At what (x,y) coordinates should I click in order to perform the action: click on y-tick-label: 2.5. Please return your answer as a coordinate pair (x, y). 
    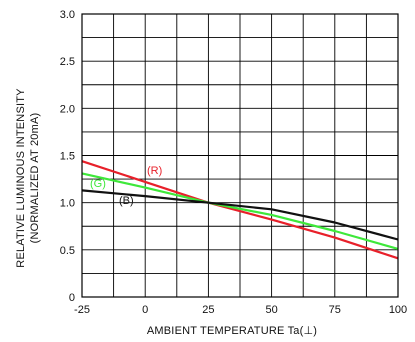
    Looking at the image, I should click on (67, 62).